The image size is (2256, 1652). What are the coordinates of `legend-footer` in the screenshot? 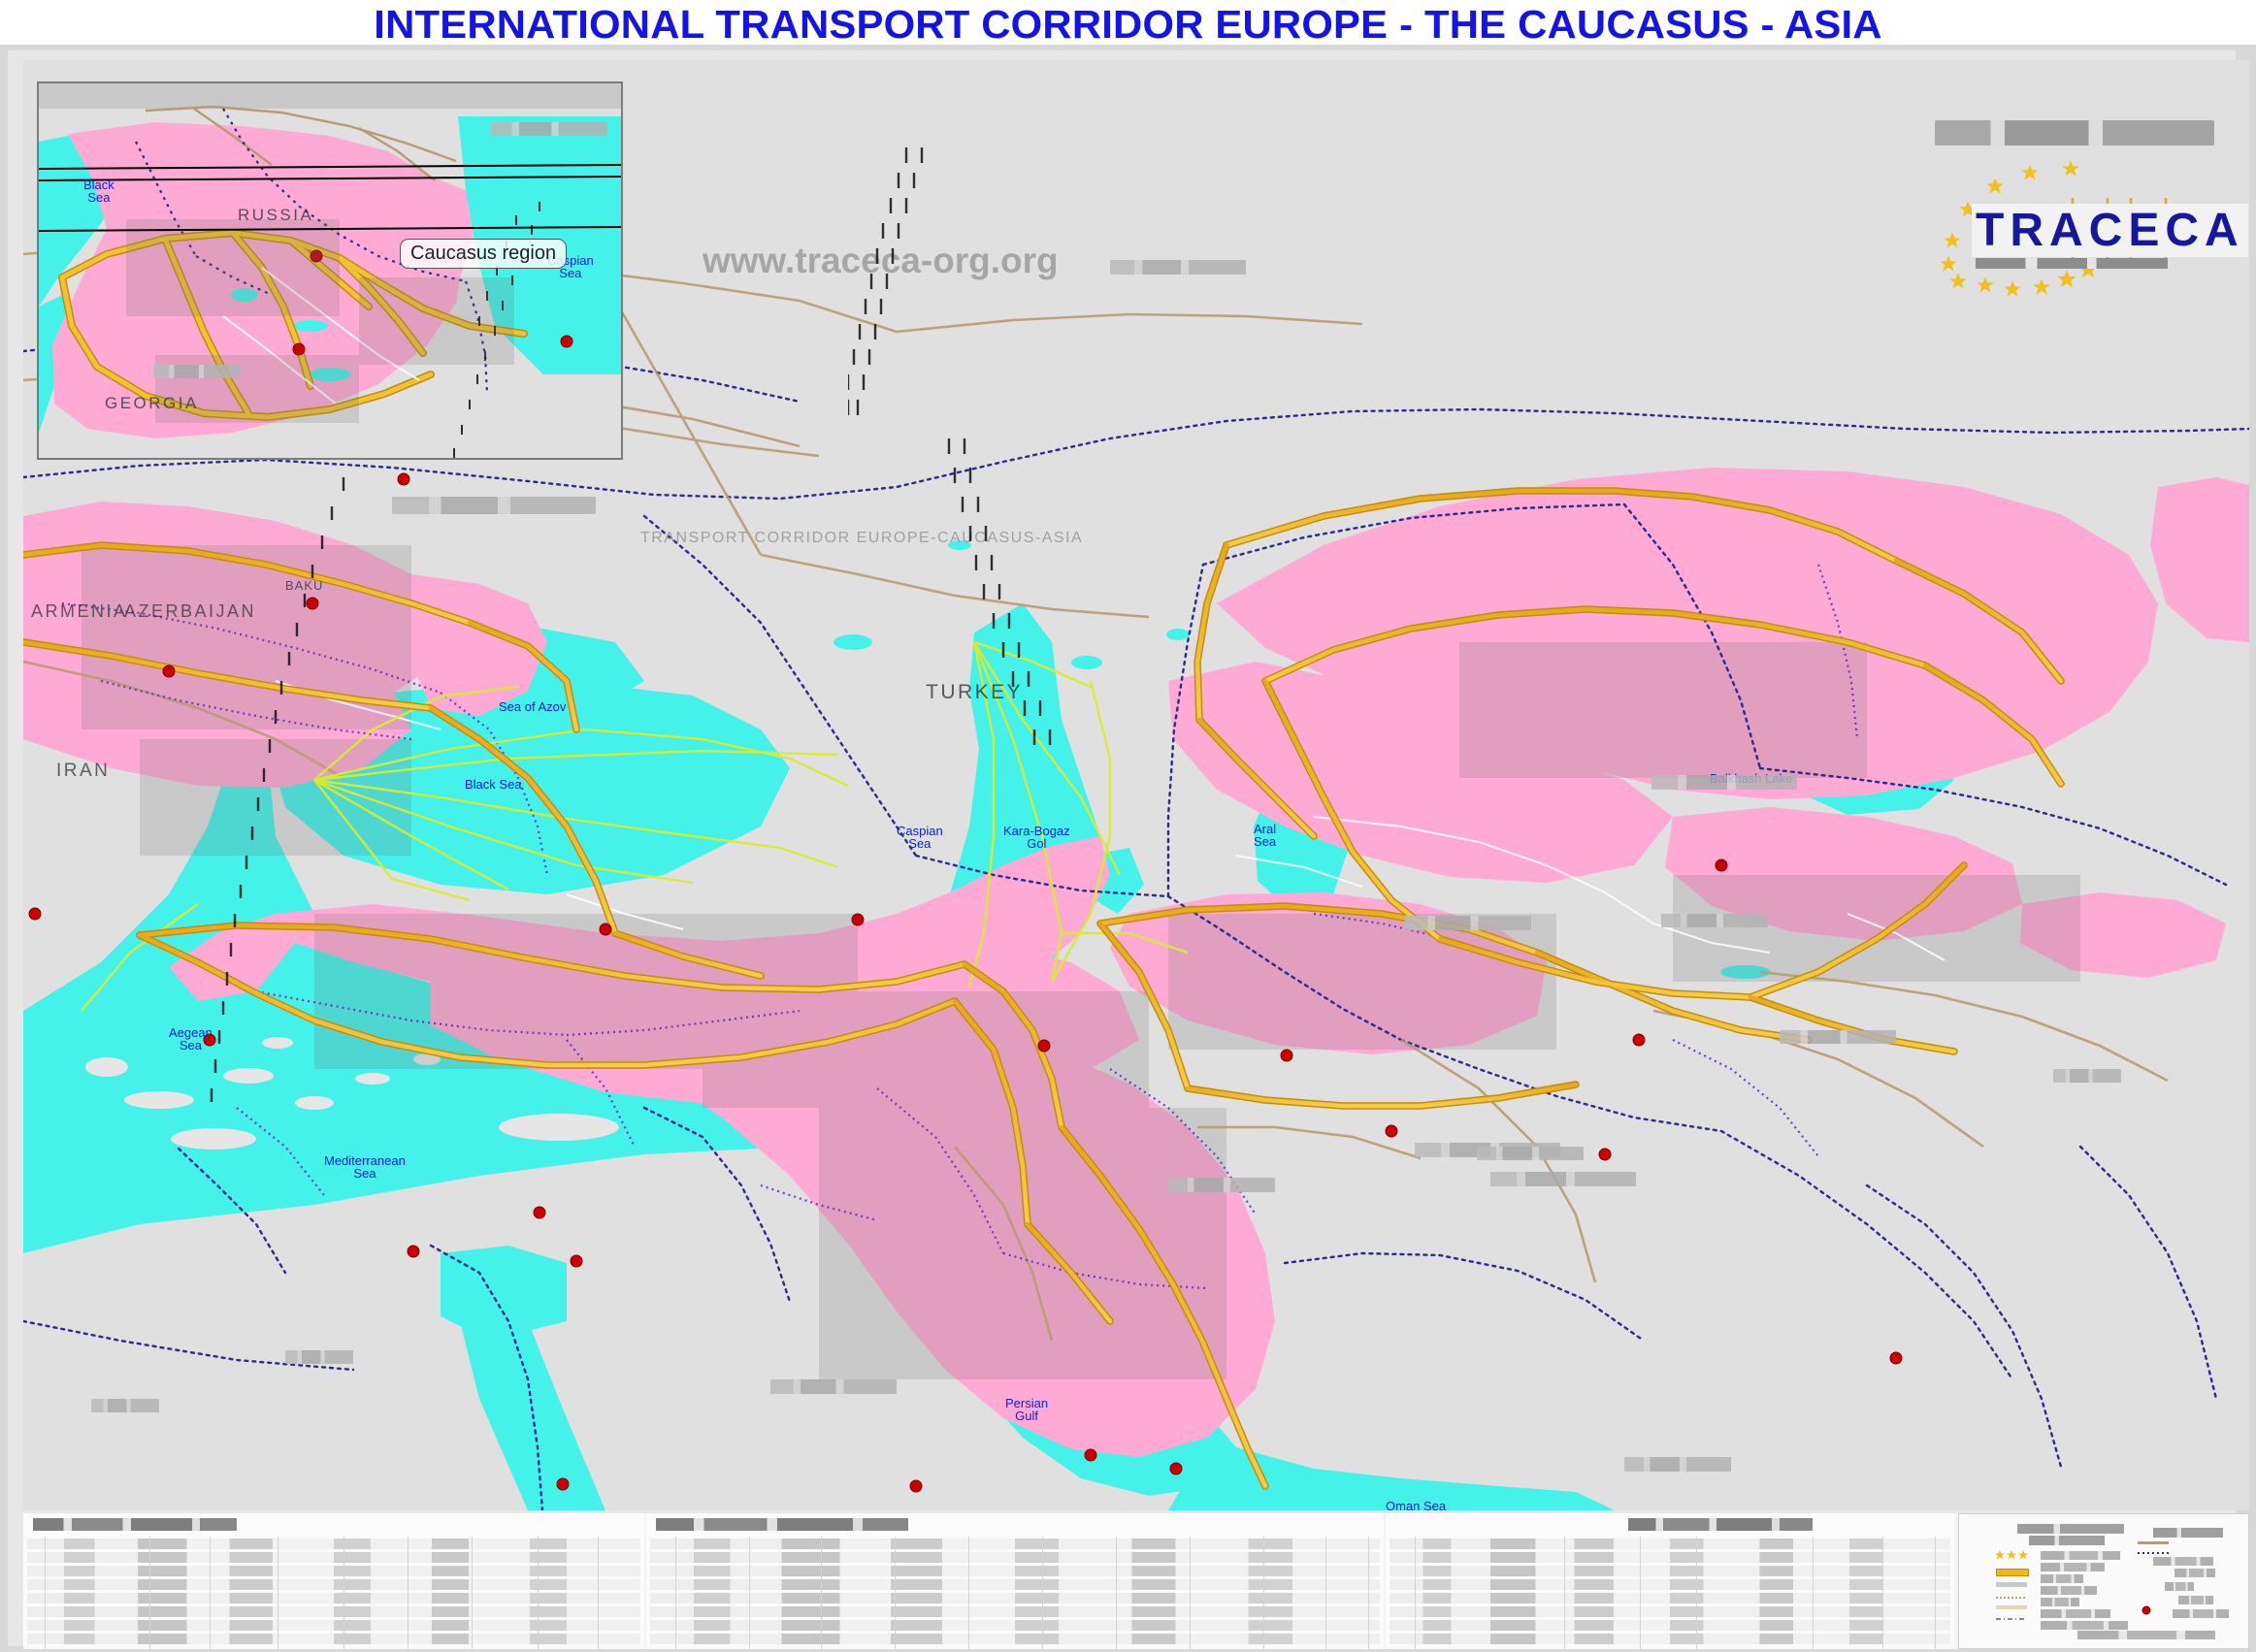 It's located at (2146, 1635).